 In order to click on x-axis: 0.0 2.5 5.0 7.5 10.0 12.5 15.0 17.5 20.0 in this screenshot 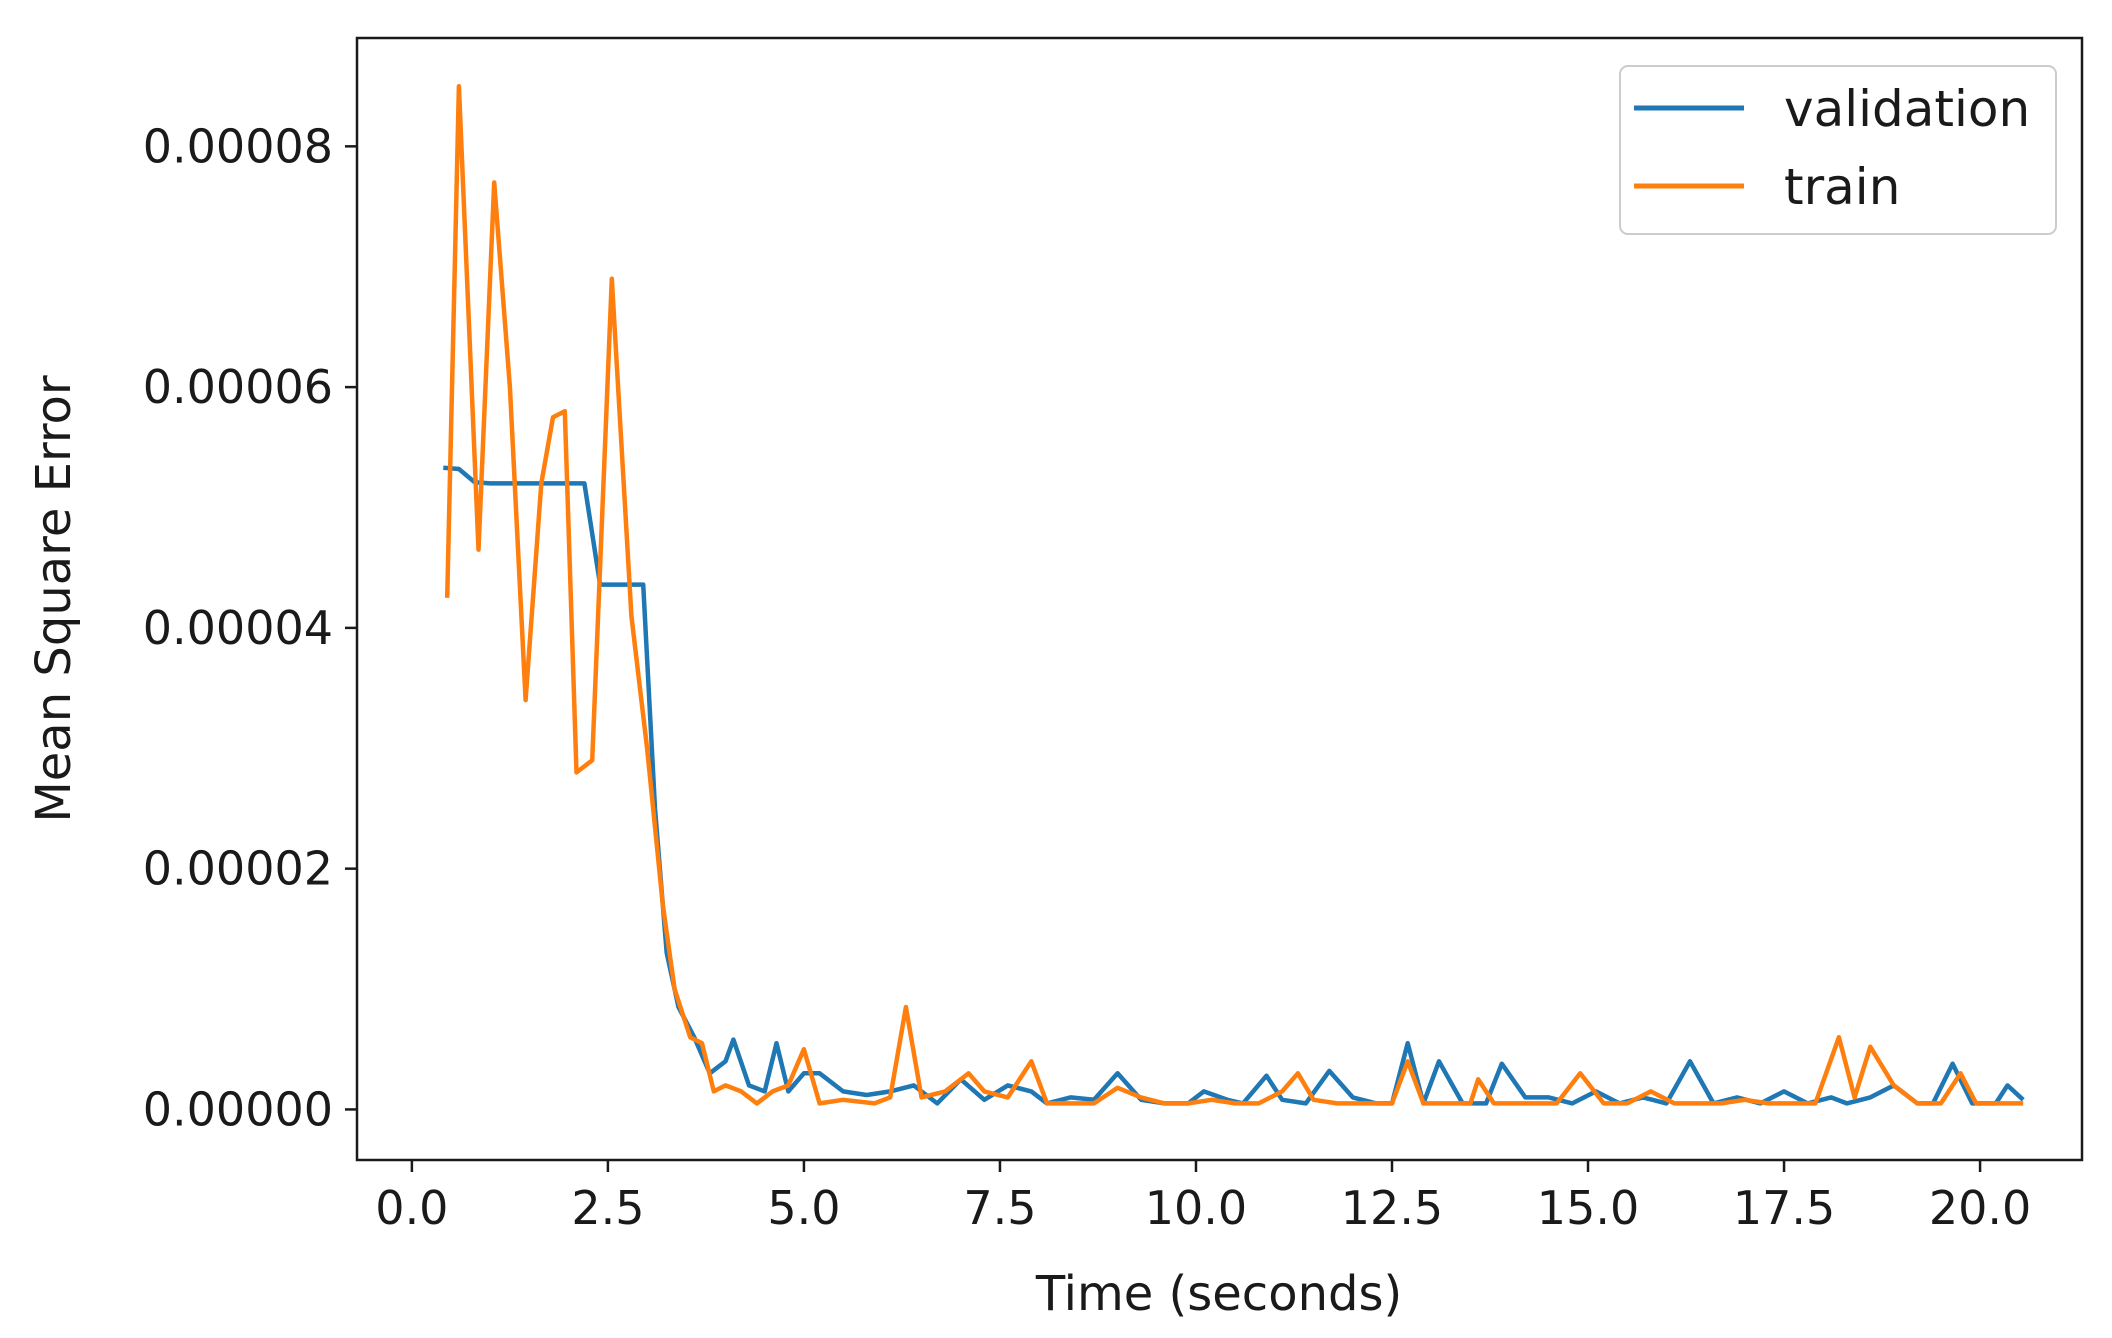, I will do `click(1203, 1197)`.